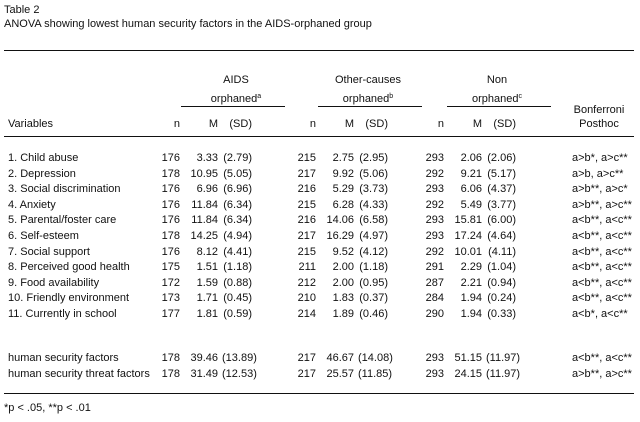  I want to click on row-cell: 24.15, so click(468, 374).